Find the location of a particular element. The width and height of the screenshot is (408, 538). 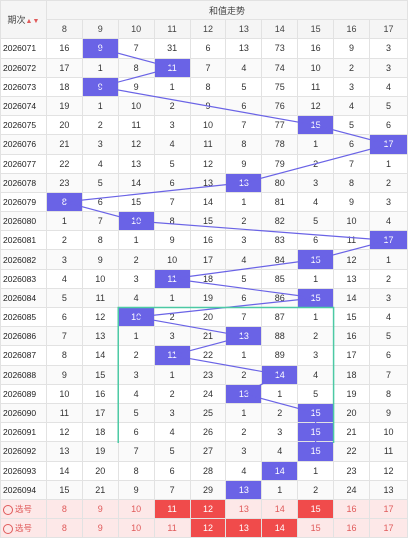

period-cell: 2026087 is located at coordinates (23, 355).